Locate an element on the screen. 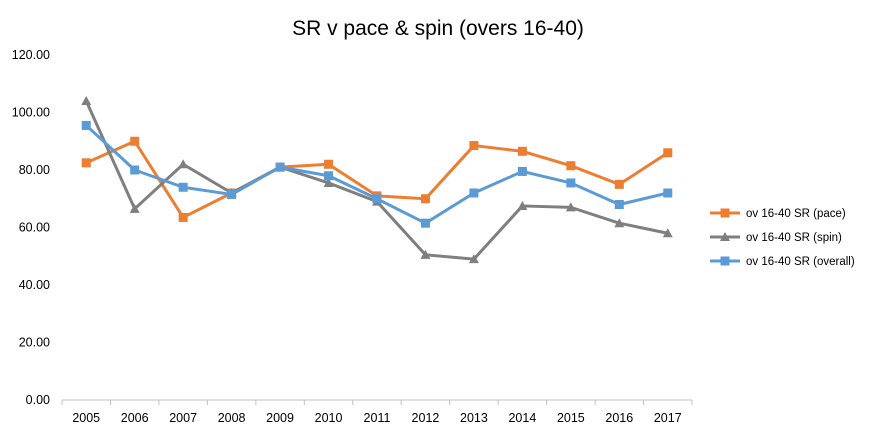 This screenshot has width=877, height=434. x-tick-label: 2007 is located at coordinates (183, 418).